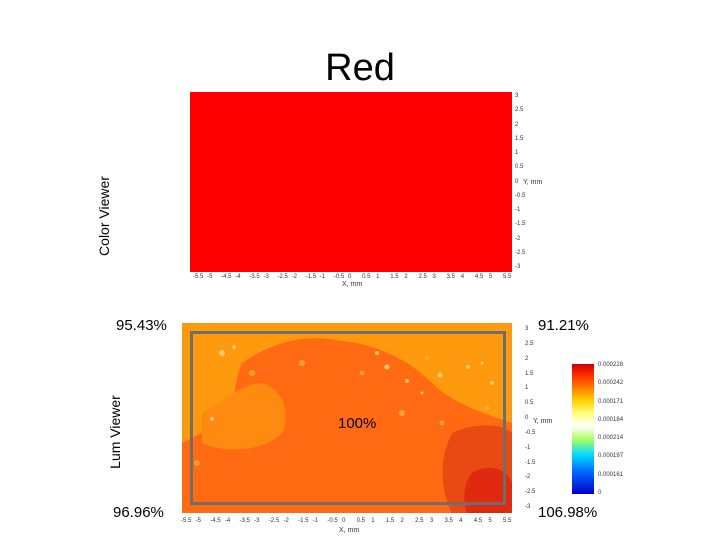 Image resolution: width=720 pixels, height=540 pixels. What do you see at coordinates (351, 182) in the screenshot?
I see `color-viewer-plot` at bounding box center [351, 182].